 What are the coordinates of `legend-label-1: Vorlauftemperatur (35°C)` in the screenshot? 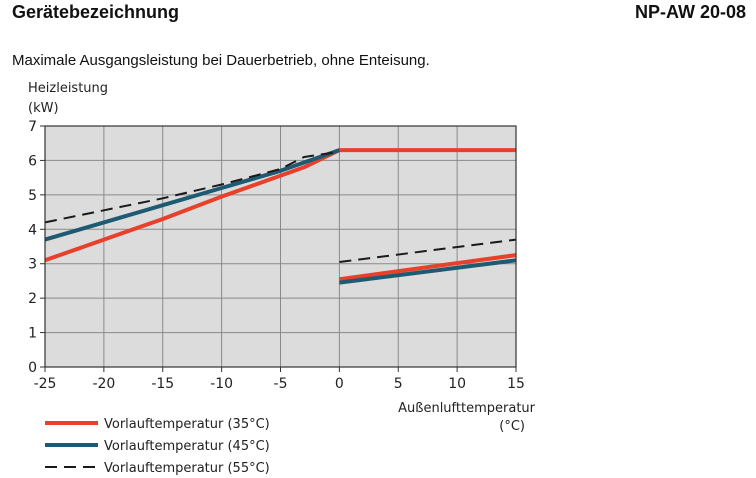 It's located at (187, 424).